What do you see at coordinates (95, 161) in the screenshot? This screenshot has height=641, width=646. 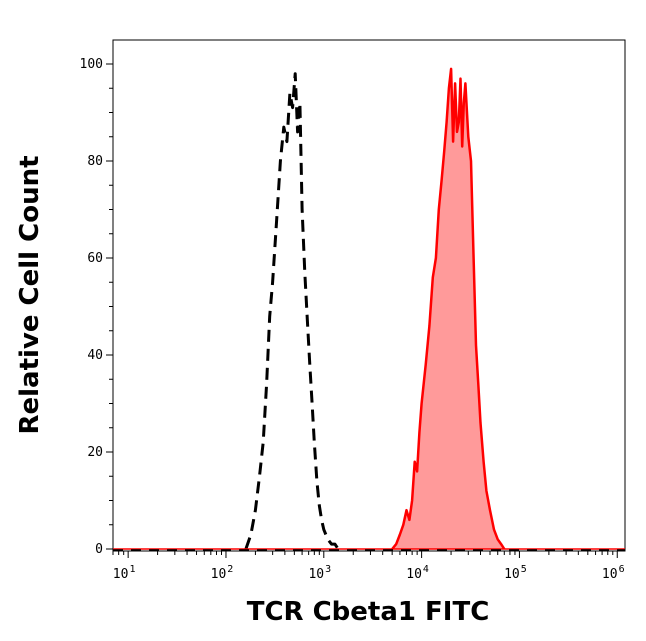 I see `y-tick-label: 80` at bounding box center [95, 161].